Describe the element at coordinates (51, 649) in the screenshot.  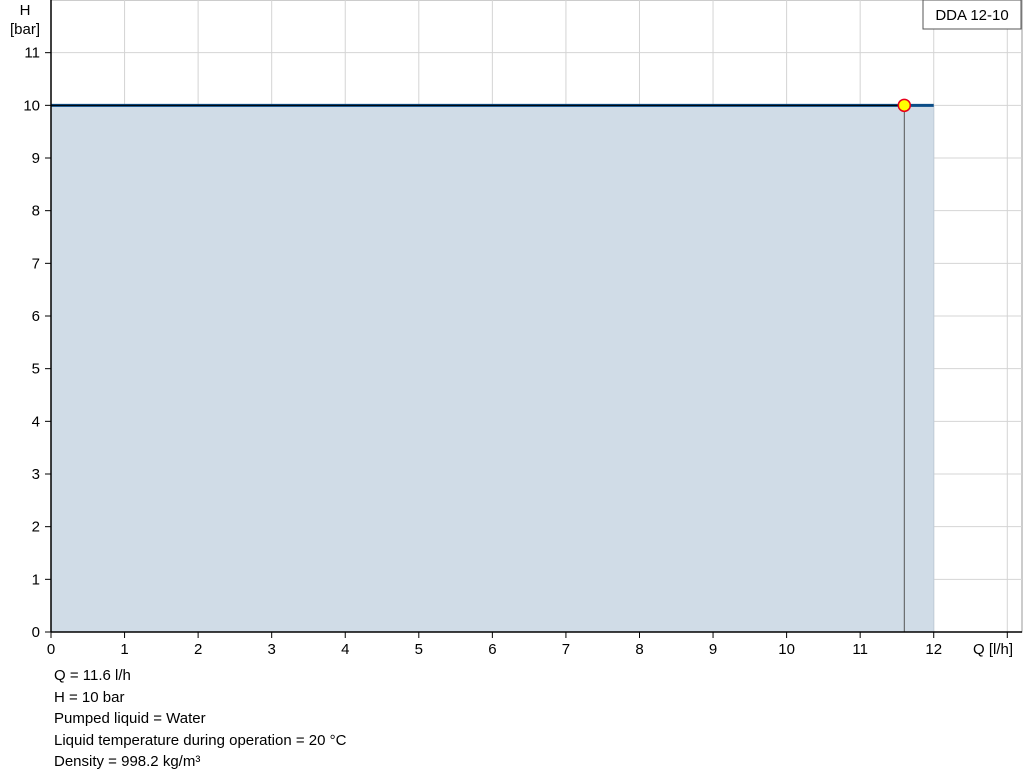
I see `x-tick-label: 0` at that location.